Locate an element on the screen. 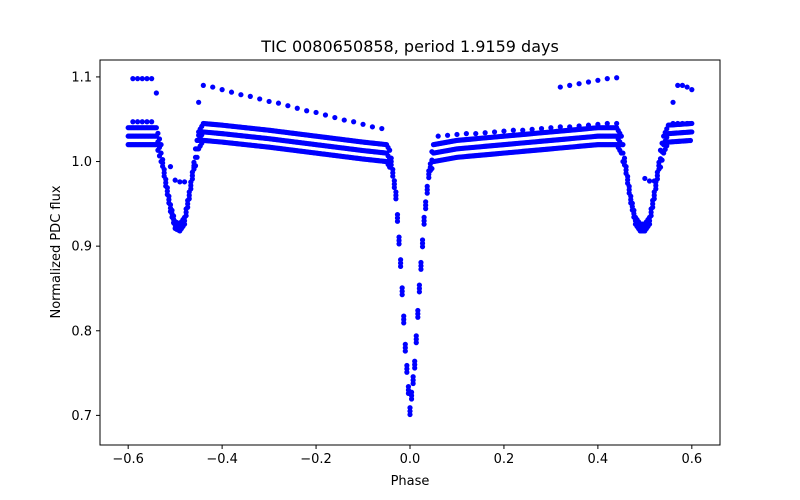 This screenshot has width=800, height=500. y-tick-label: 0.8 is located at coordinates (81, 331).